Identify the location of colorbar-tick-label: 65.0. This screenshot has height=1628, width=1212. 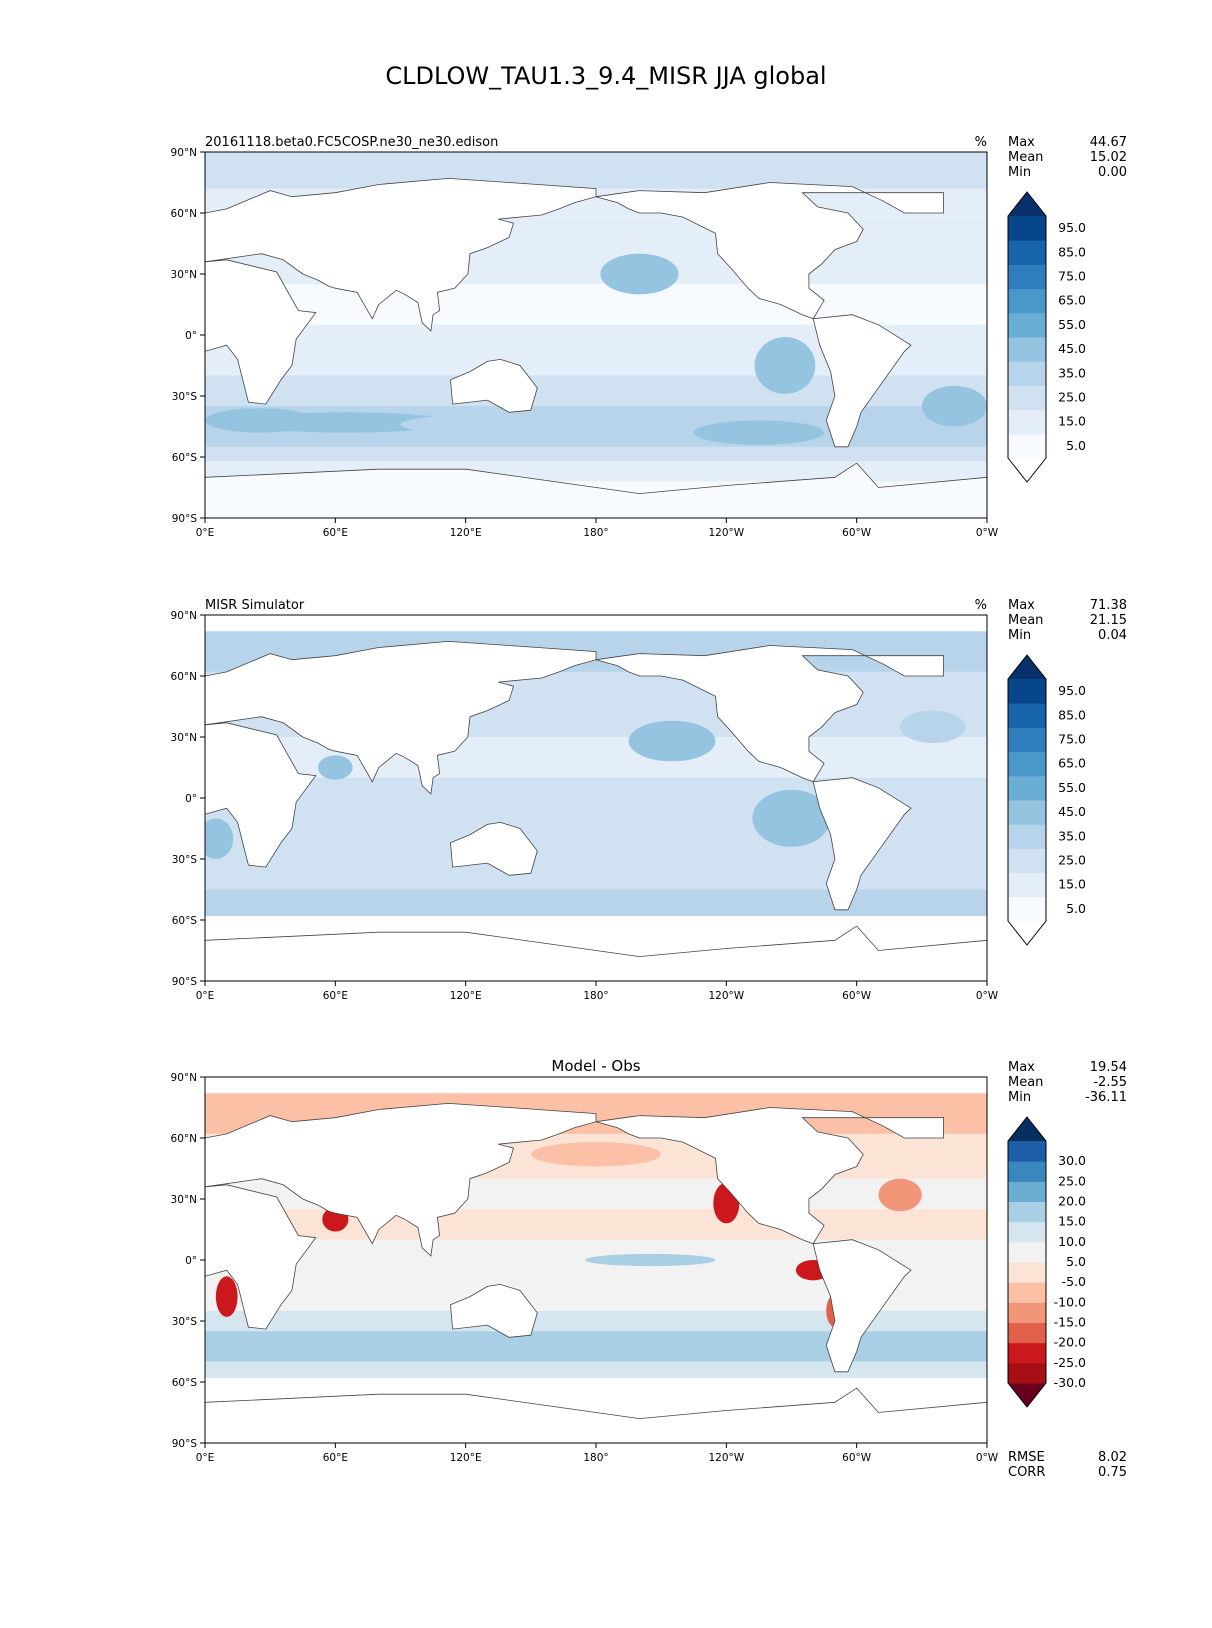
(1072, 300).